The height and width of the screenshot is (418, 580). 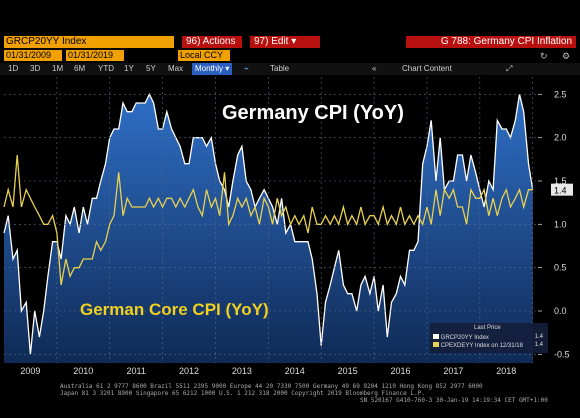 What do you see at coordinates (560, 94) in the screenshot?
I see `y-tick-label: 2.5` at bounding box center [560, 94].